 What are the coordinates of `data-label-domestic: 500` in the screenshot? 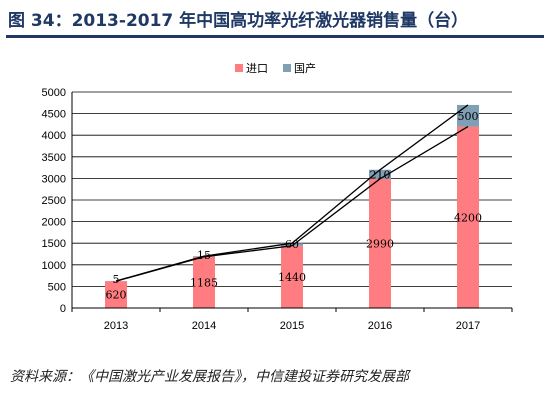 It's located at (468, 116).